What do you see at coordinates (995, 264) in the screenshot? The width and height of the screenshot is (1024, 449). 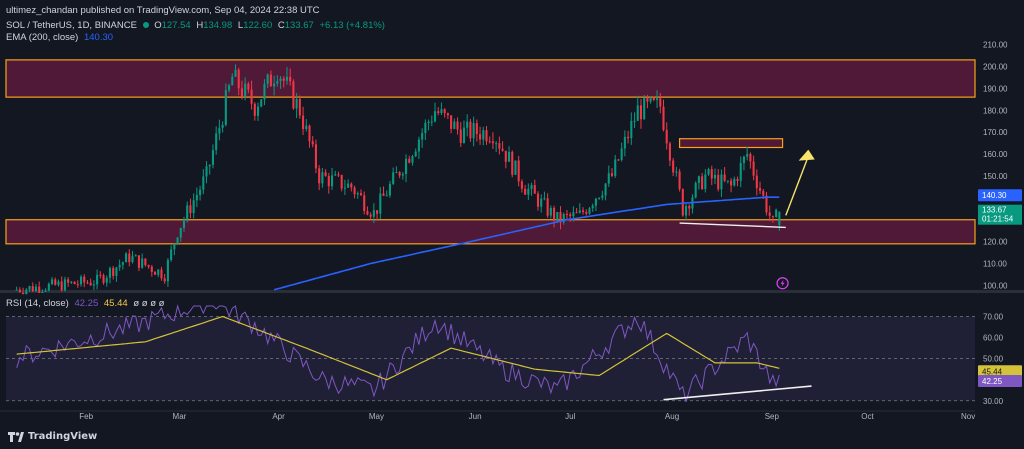 I see `price-tick-label: 110.00` at bounding box center [995, 264].